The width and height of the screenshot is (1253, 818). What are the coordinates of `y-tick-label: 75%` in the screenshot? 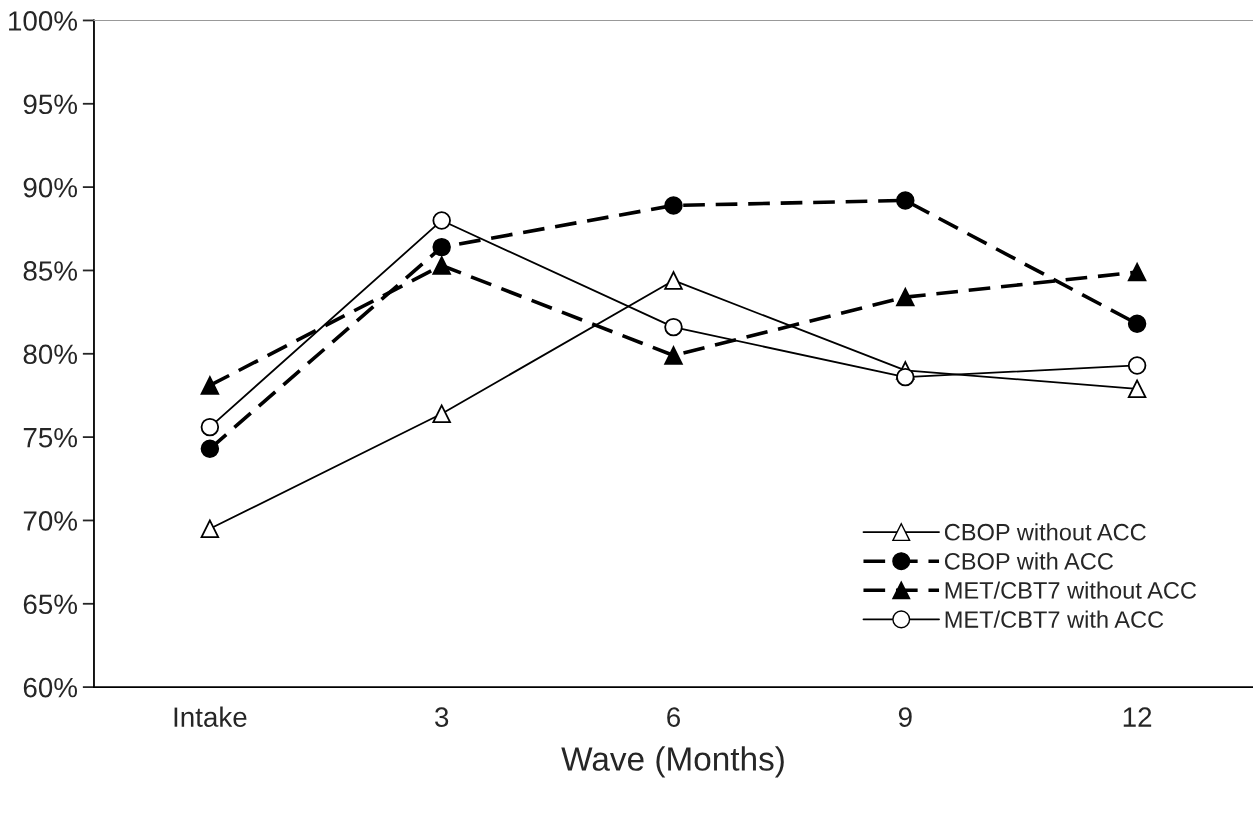 It's located at (50, 437).